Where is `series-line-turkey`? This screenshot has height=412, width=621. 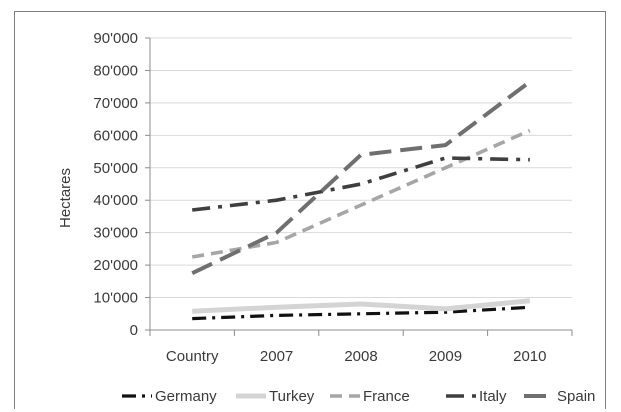
series-line-turkey is located at coordinates (361, 306).